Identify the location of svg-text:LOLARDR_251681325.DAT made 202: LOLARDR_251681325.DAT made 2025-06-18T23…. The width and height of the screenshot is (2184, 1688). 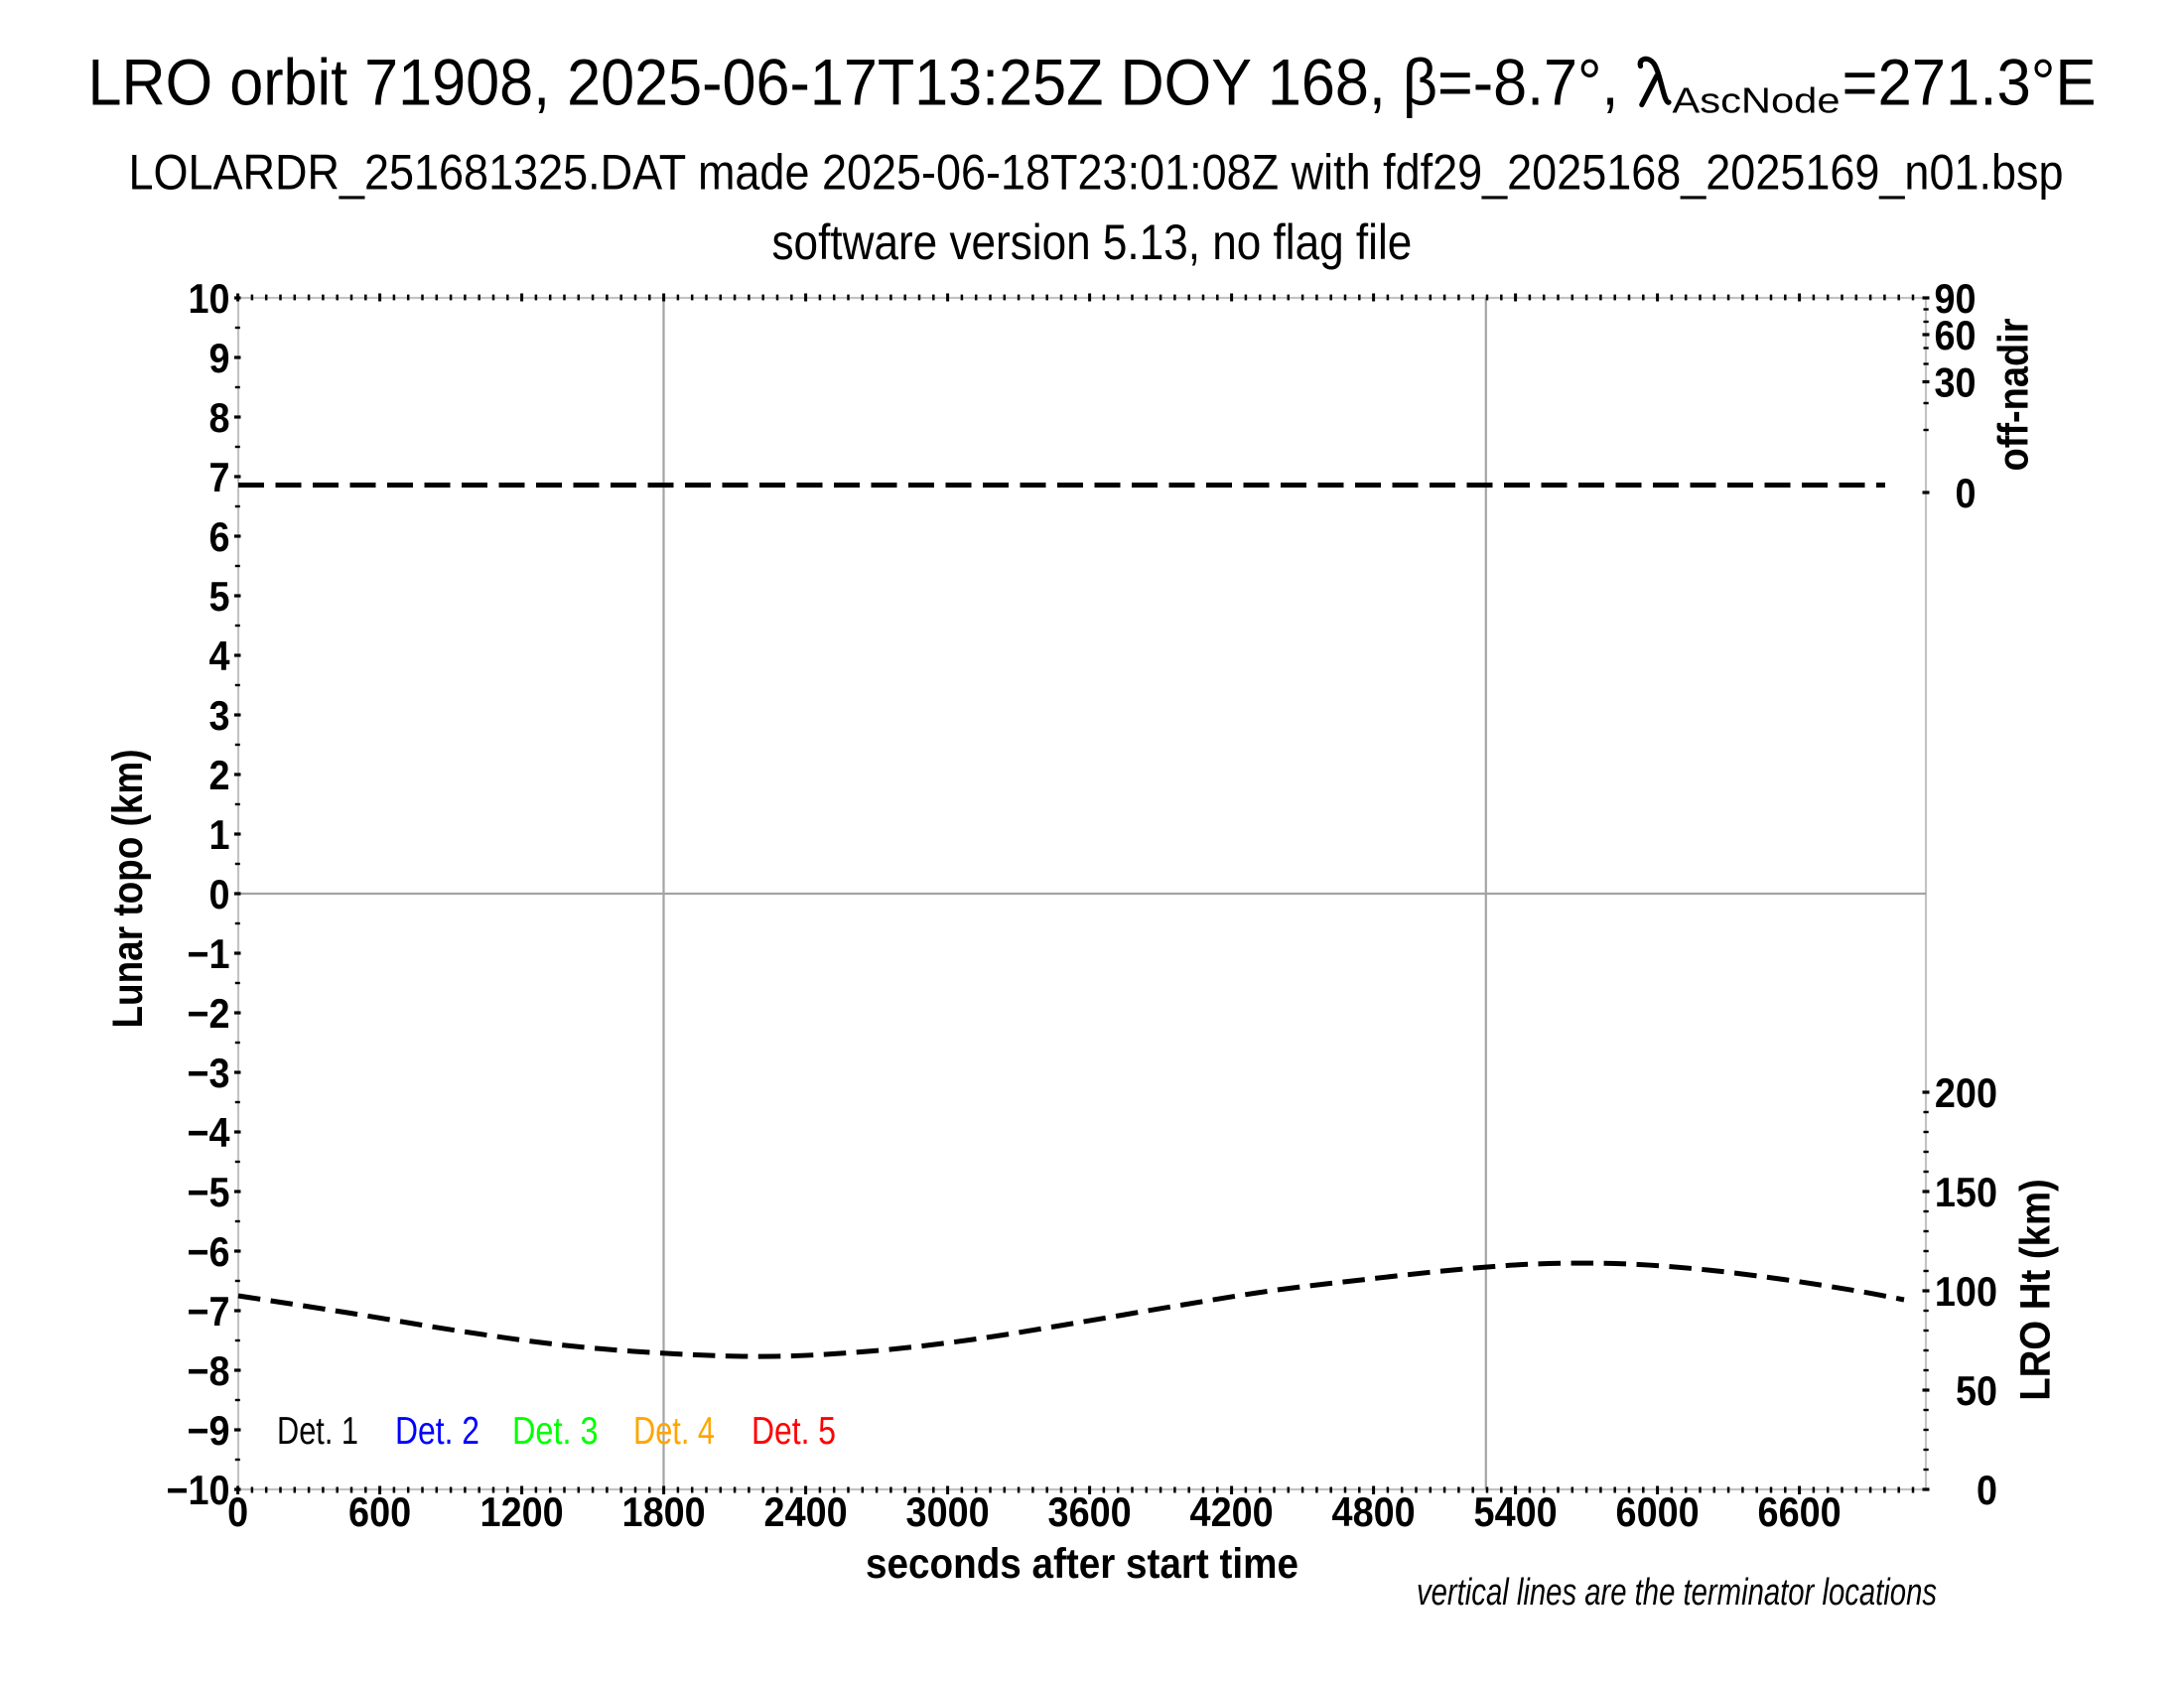
(1096, 172).